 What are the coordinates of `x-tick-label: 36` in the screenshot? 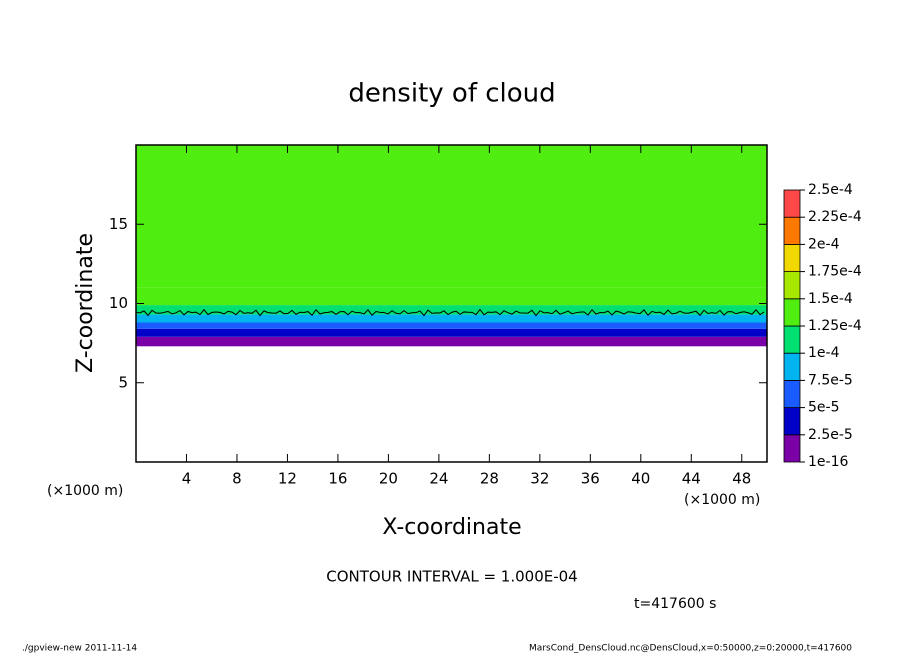 It's located at (590, 479).